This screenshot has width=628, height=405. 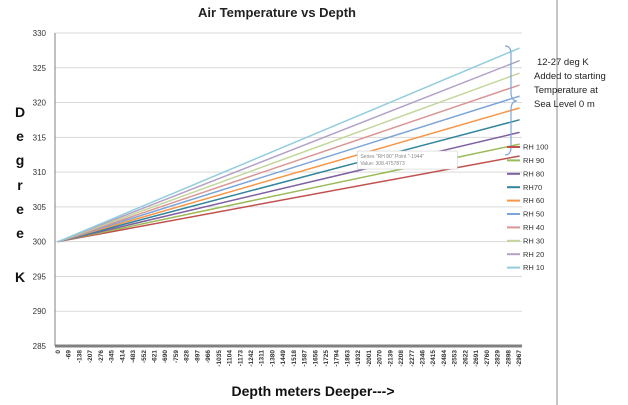 I want to click on x-tick-label: -2829, so click(x=498, y=358).